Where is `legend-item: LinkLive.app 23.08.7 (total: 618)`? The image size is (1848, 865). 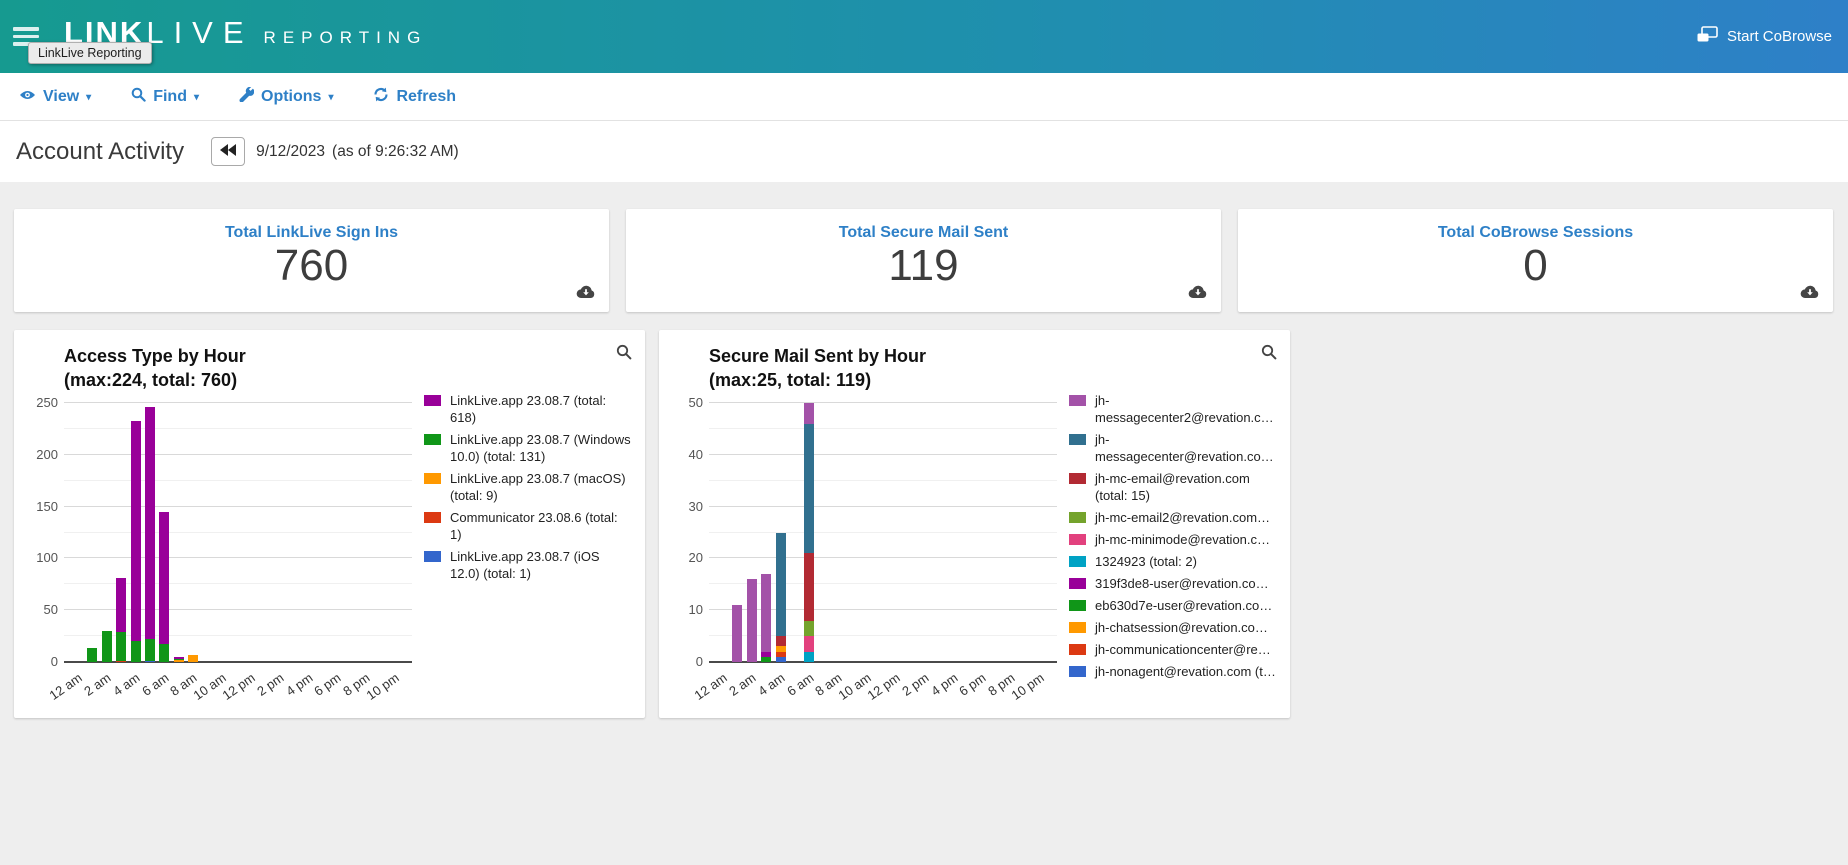
legend-item: LinkLive.app 23.08.7 (total: 618) is located at coordinates (528, 409).